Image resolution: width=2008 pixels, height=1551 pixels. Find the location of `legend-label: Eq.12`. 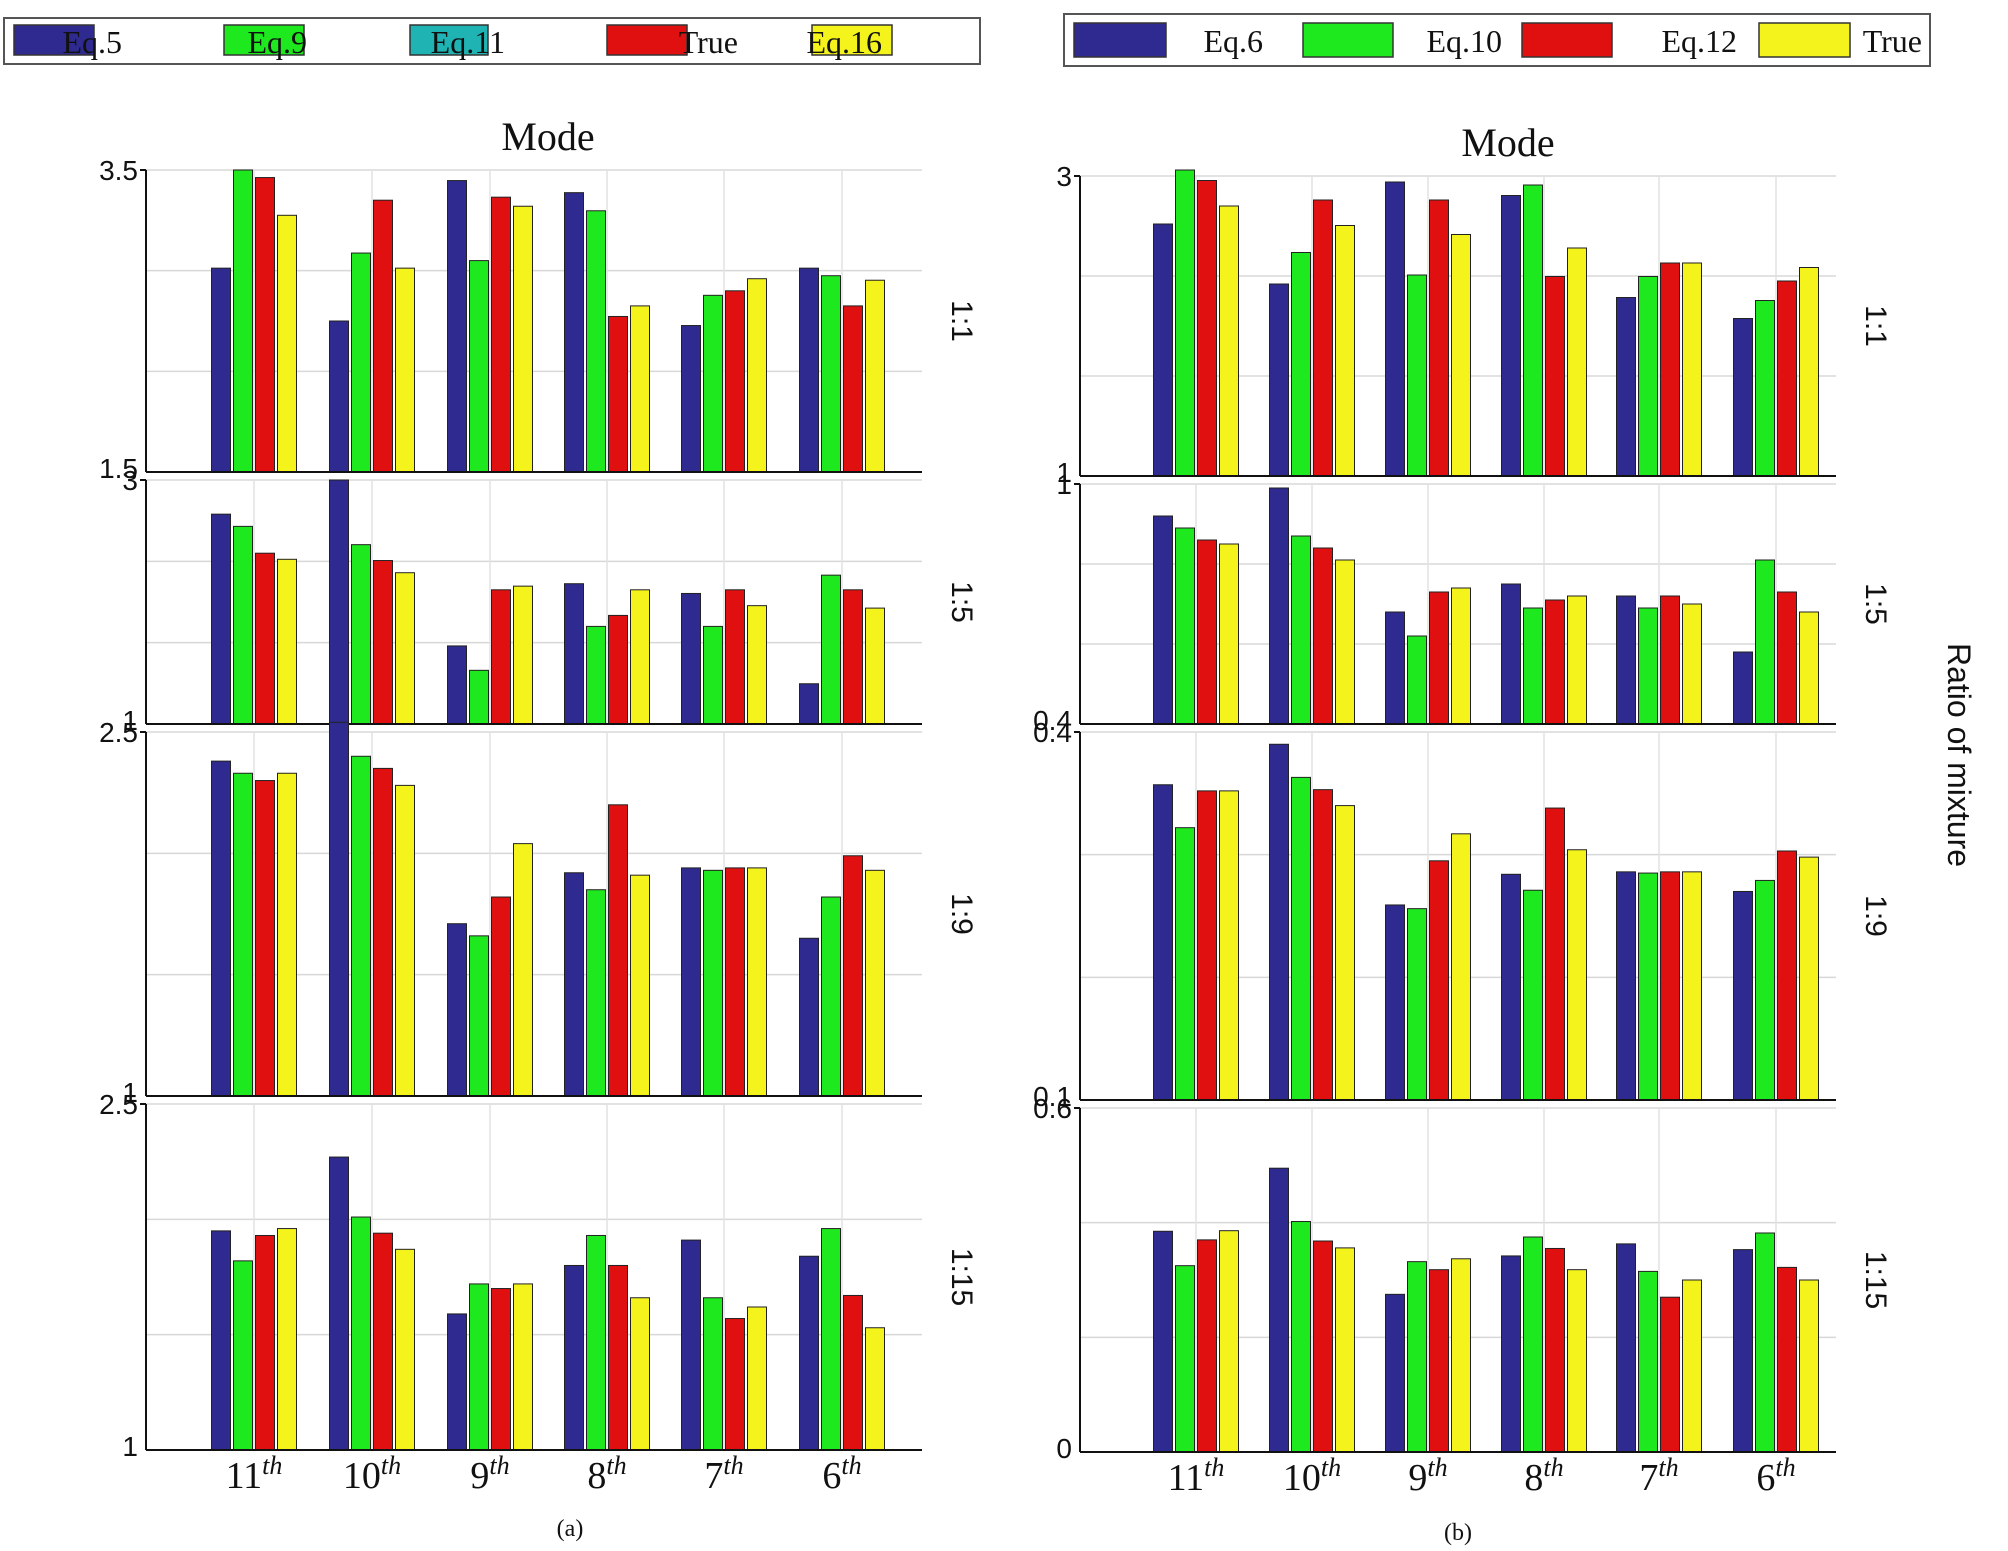

legend-label: Eq.12 is located at coordinates (1699, 41).